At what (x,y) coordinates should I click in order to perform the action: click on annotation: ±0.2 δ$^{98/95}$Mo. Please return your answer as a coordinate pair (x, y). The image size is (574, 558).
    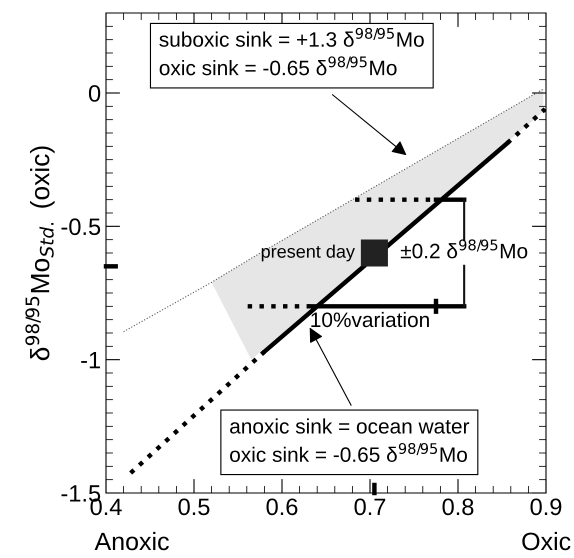
    Looking at the image, I should click on (464, 248).